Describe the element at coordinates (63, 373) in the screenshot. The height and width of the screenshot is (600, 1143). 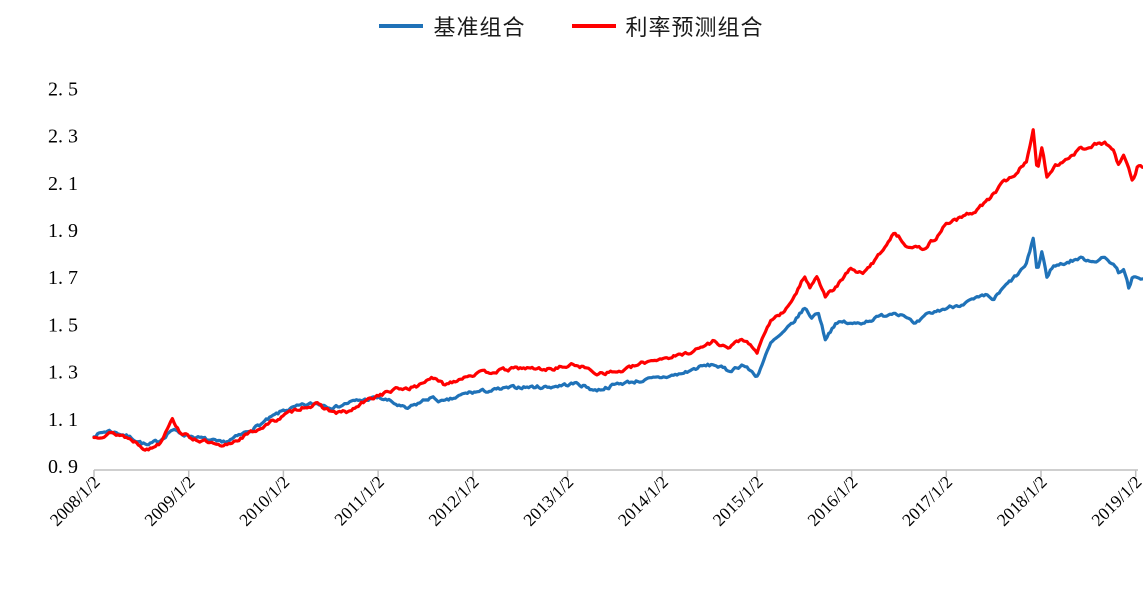
I see `y-tick-label: 1. 3` at that location.